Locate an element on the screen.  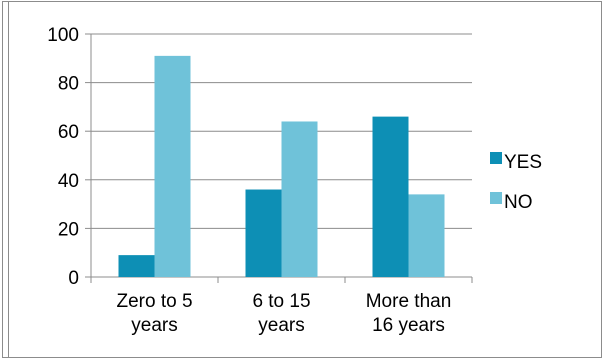
x-tick-label: 6 to 15 is located at coordinates (281, 301).